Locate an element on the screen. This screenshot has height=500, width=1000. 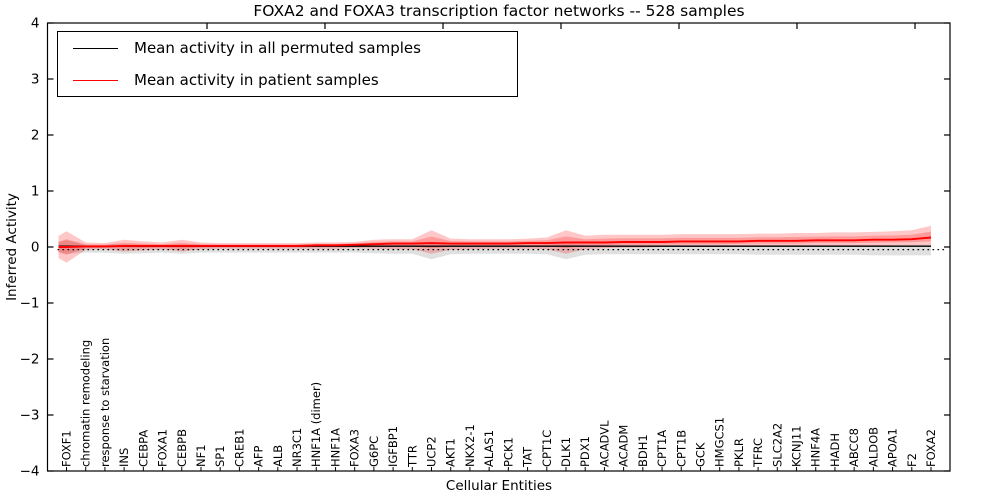
x-category-label: CPT1C is located at coordinates (547, 448).